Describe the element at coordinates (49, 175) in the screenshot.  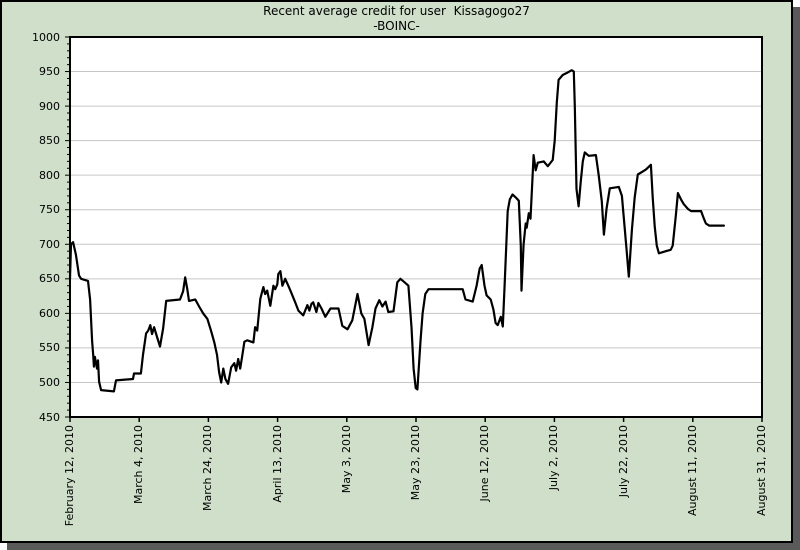
I see `y-tick-label: 800` at that location.